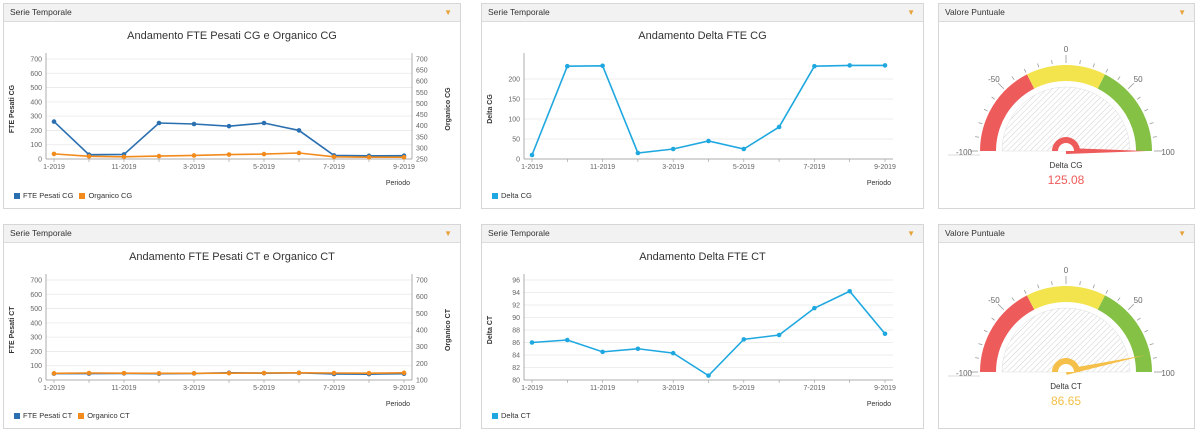  I want to click on gauge-delta-ct: -100 -50 0 50 100 Delta CT 86.65, so click(1061, 337).